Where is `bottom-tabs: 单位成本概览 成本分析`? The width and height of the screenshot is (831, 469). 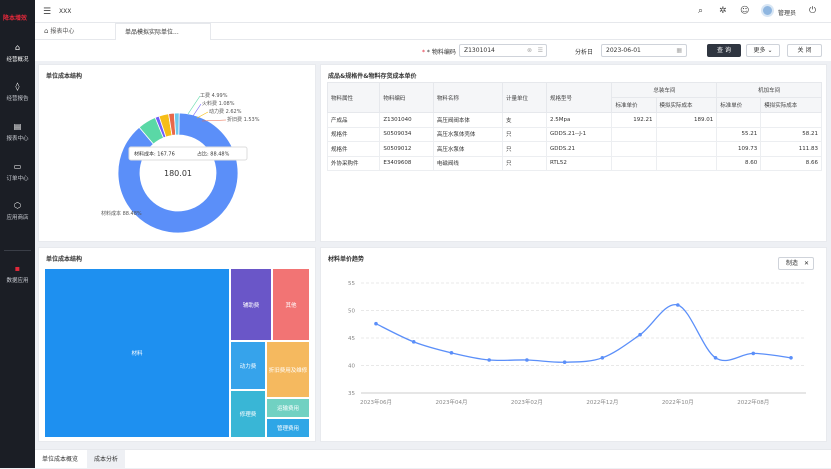 bottom-tabs: 单位成本概览 成本分析 is located at coordinates (433, 459).